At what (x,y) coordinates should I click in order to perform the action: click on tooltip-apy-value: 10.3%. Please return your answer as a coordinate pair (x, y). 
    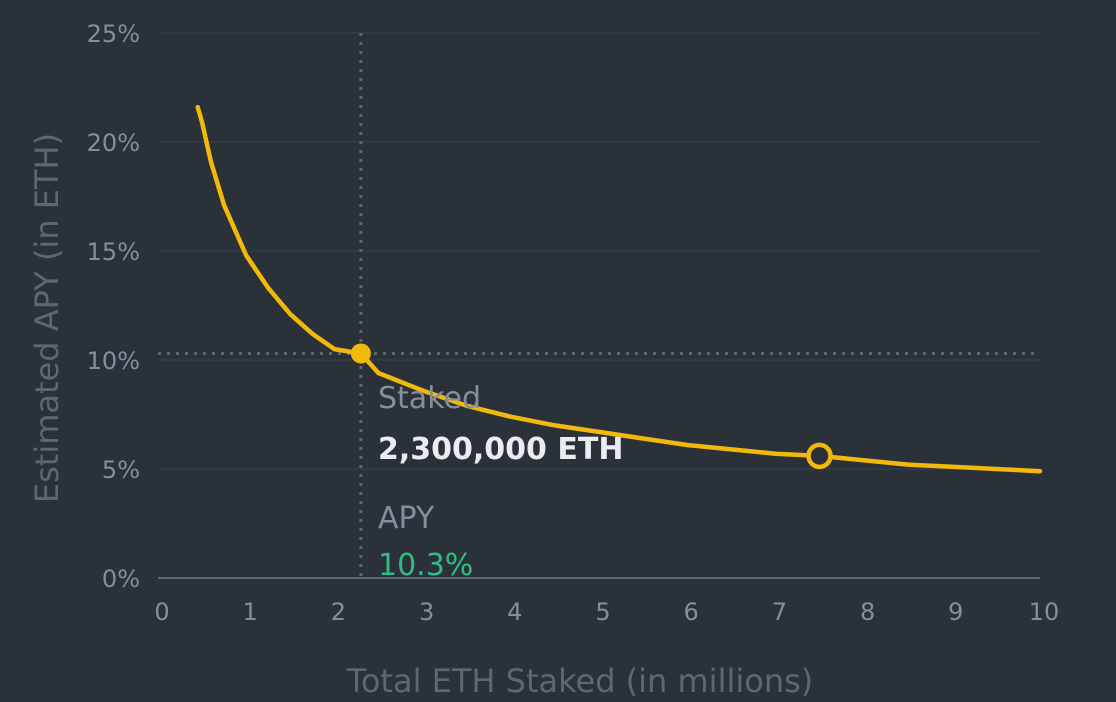
    Looking at the image, I should click on (425, 565).